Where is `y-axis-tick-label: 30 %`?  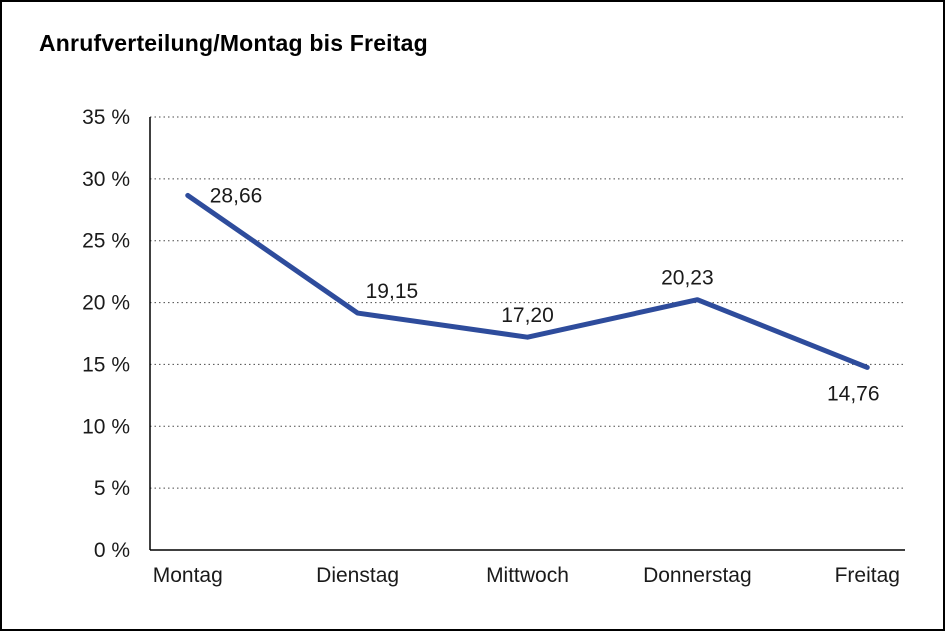 y-axis-tick-label: 30 % is located at coordinates (106, 179).